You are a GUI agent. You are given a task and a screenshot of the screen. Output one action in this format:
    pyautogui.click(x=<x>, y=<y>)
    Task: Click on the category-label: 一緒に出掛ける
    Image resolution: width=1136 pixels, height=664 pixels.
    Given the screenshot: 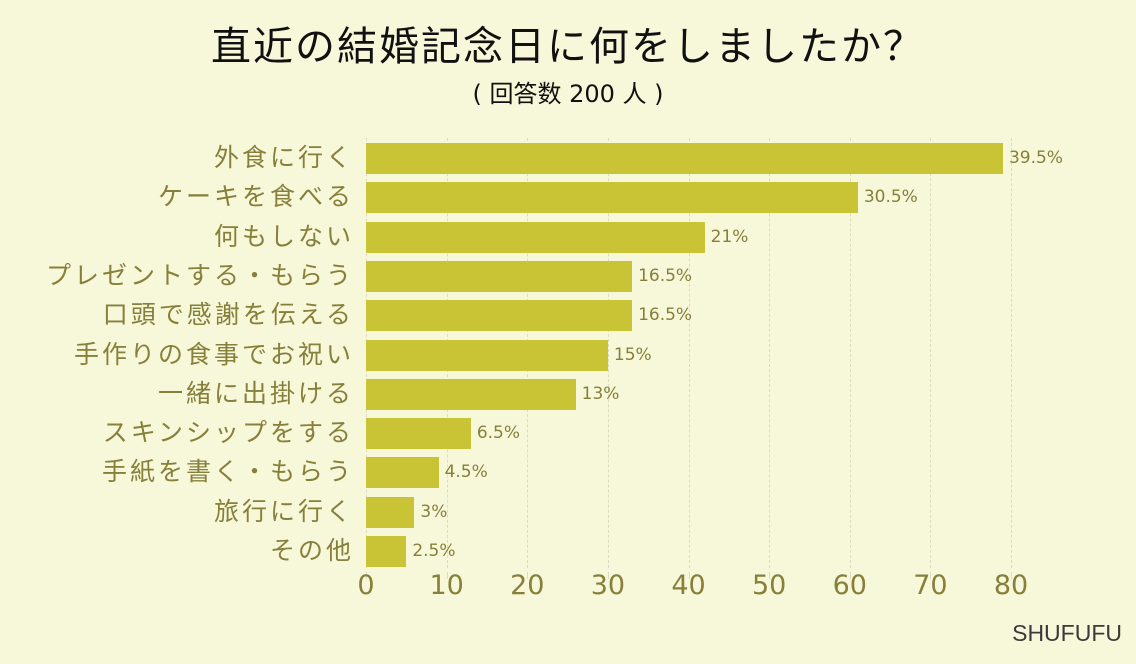 What is the action you would take?
    pyautogui.click(x=255, y=393)
    